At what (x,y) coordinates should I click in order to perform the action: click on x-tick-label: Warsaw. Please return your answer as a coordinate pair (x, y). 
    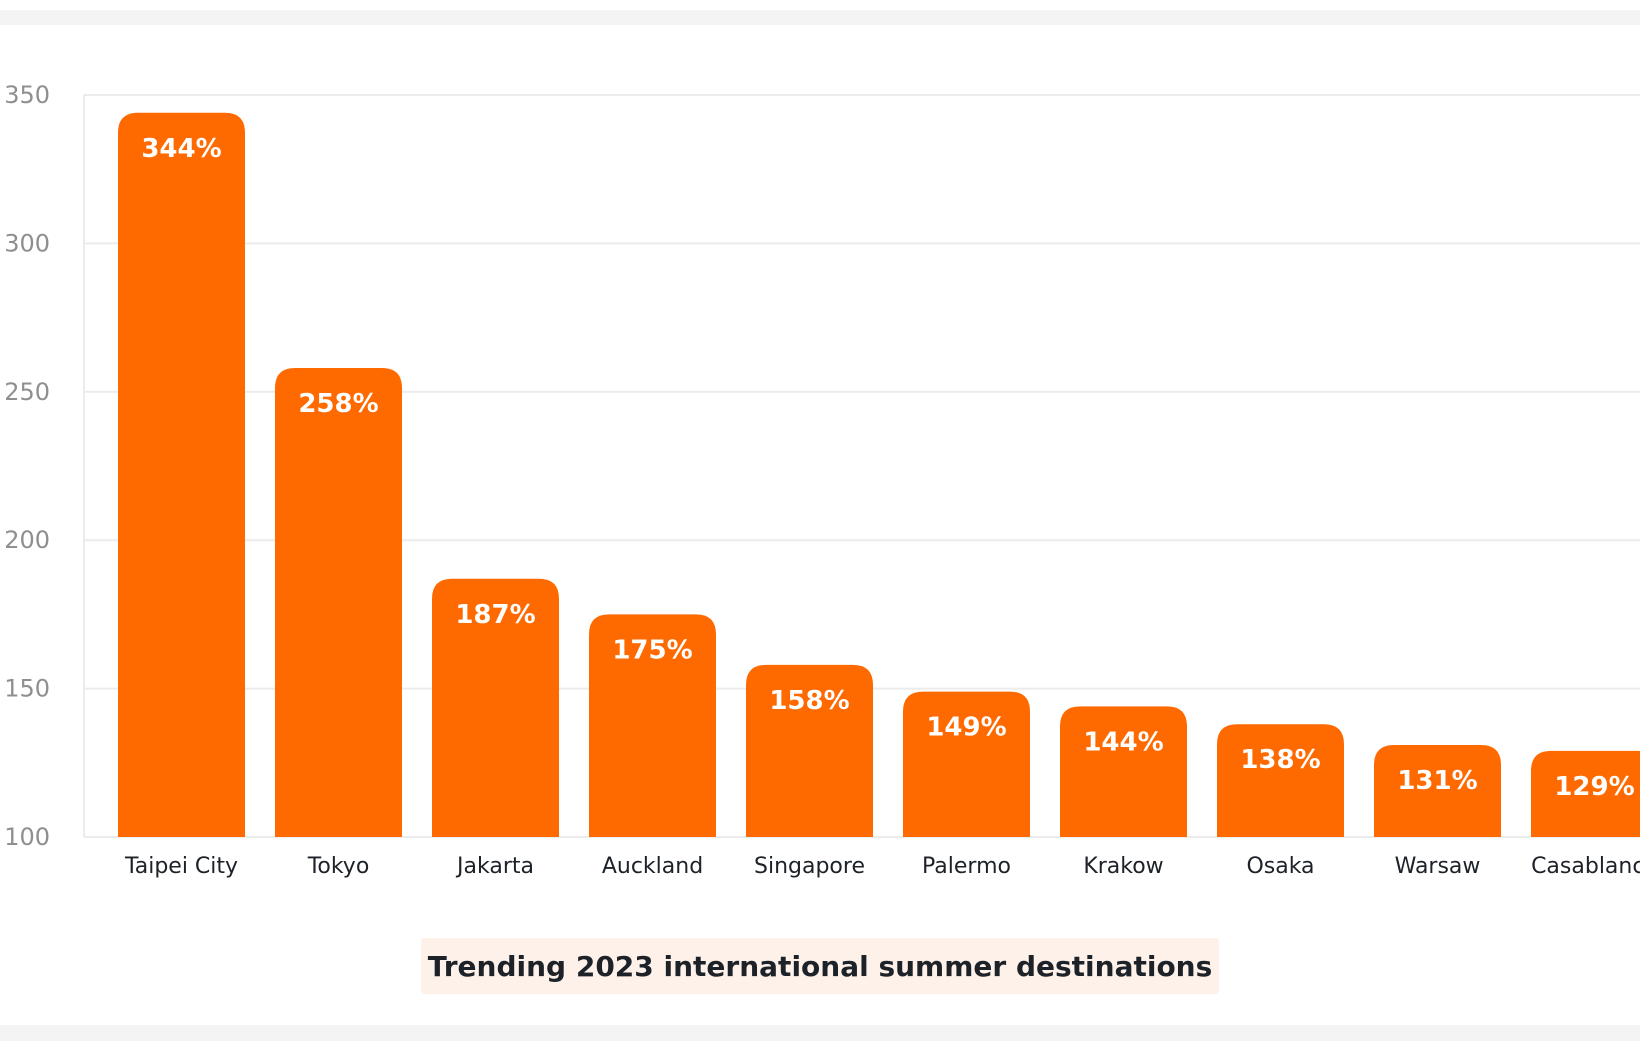
    Looking at the image, I should click on (1438, 866).